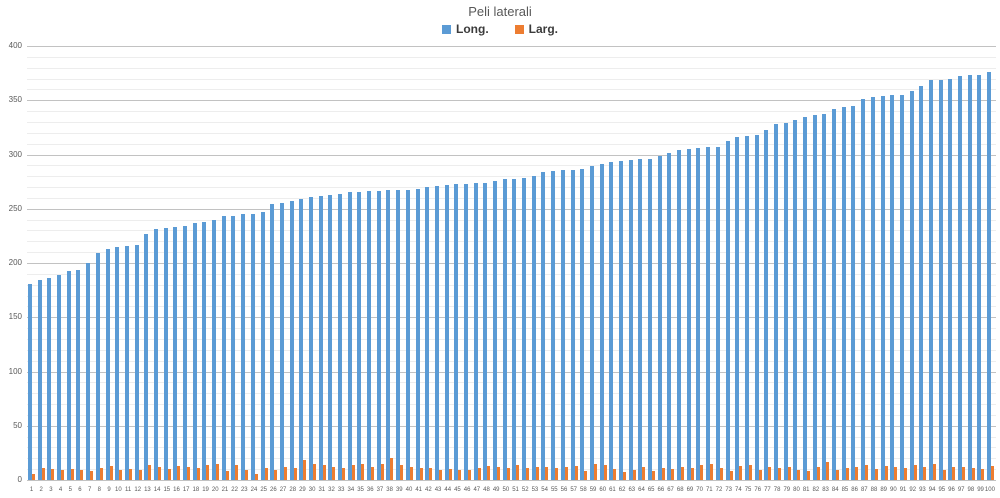 Image resolution: width=1000 pixels, height=498 pixels. I want to click on bar-group: 97, so click(962, 269).